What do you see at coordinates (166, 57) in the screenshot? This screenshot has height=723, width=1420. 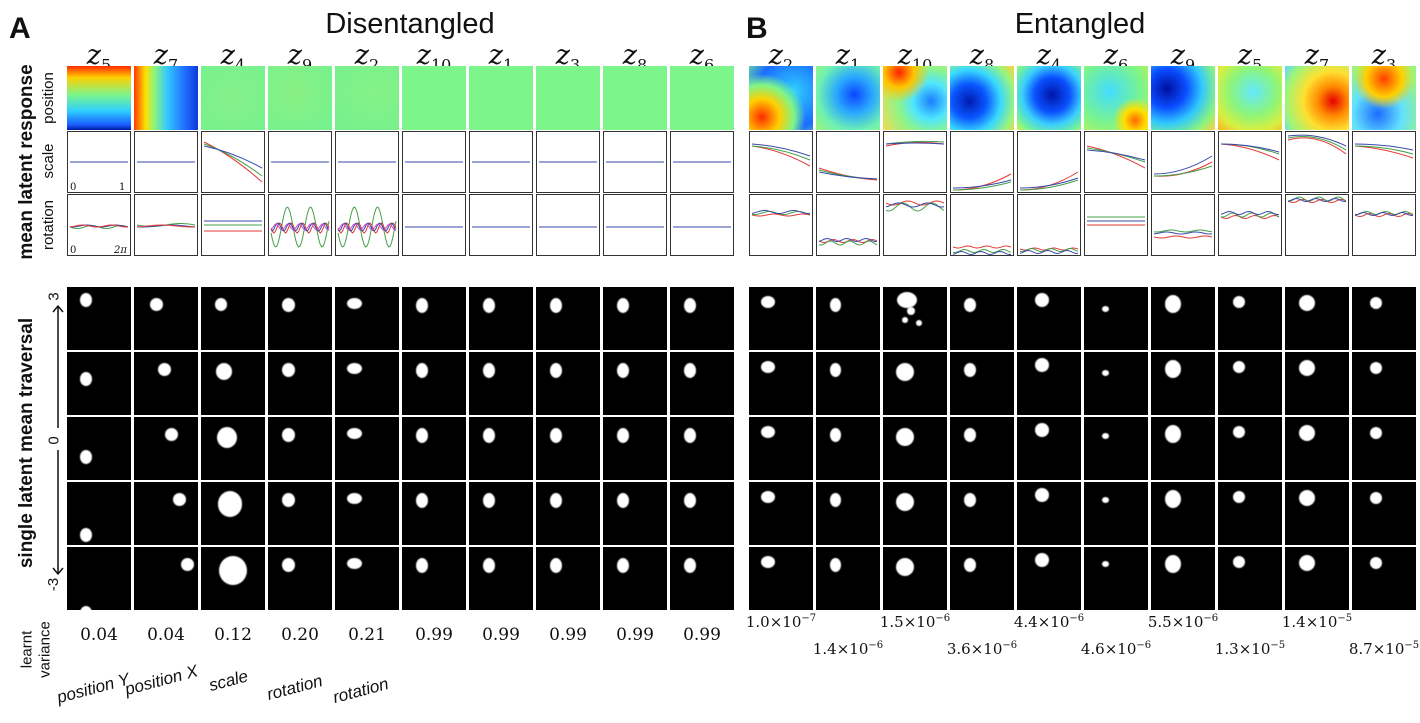 I see `latent-label-A-1: z7` at bounding box center [166, 57].